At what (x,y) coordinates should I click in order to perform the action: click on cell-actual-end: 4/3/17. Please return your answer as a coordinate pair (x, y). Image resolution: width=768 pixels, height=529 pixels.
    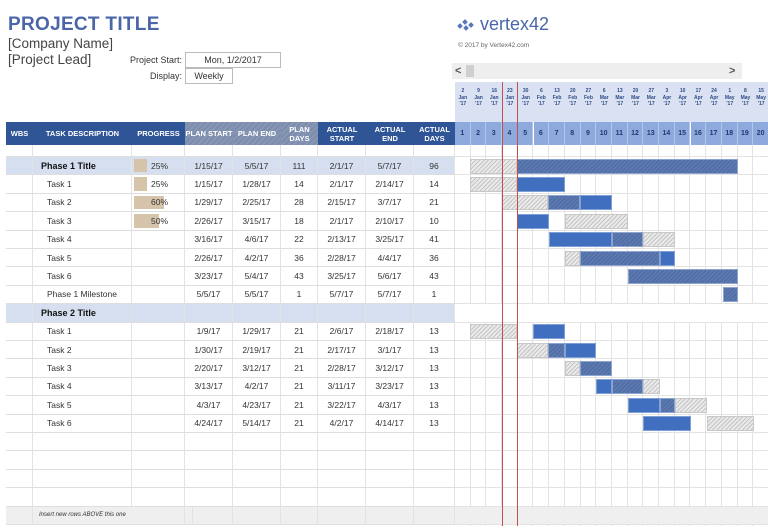
    Looking at the image, I should click on (390, 405).